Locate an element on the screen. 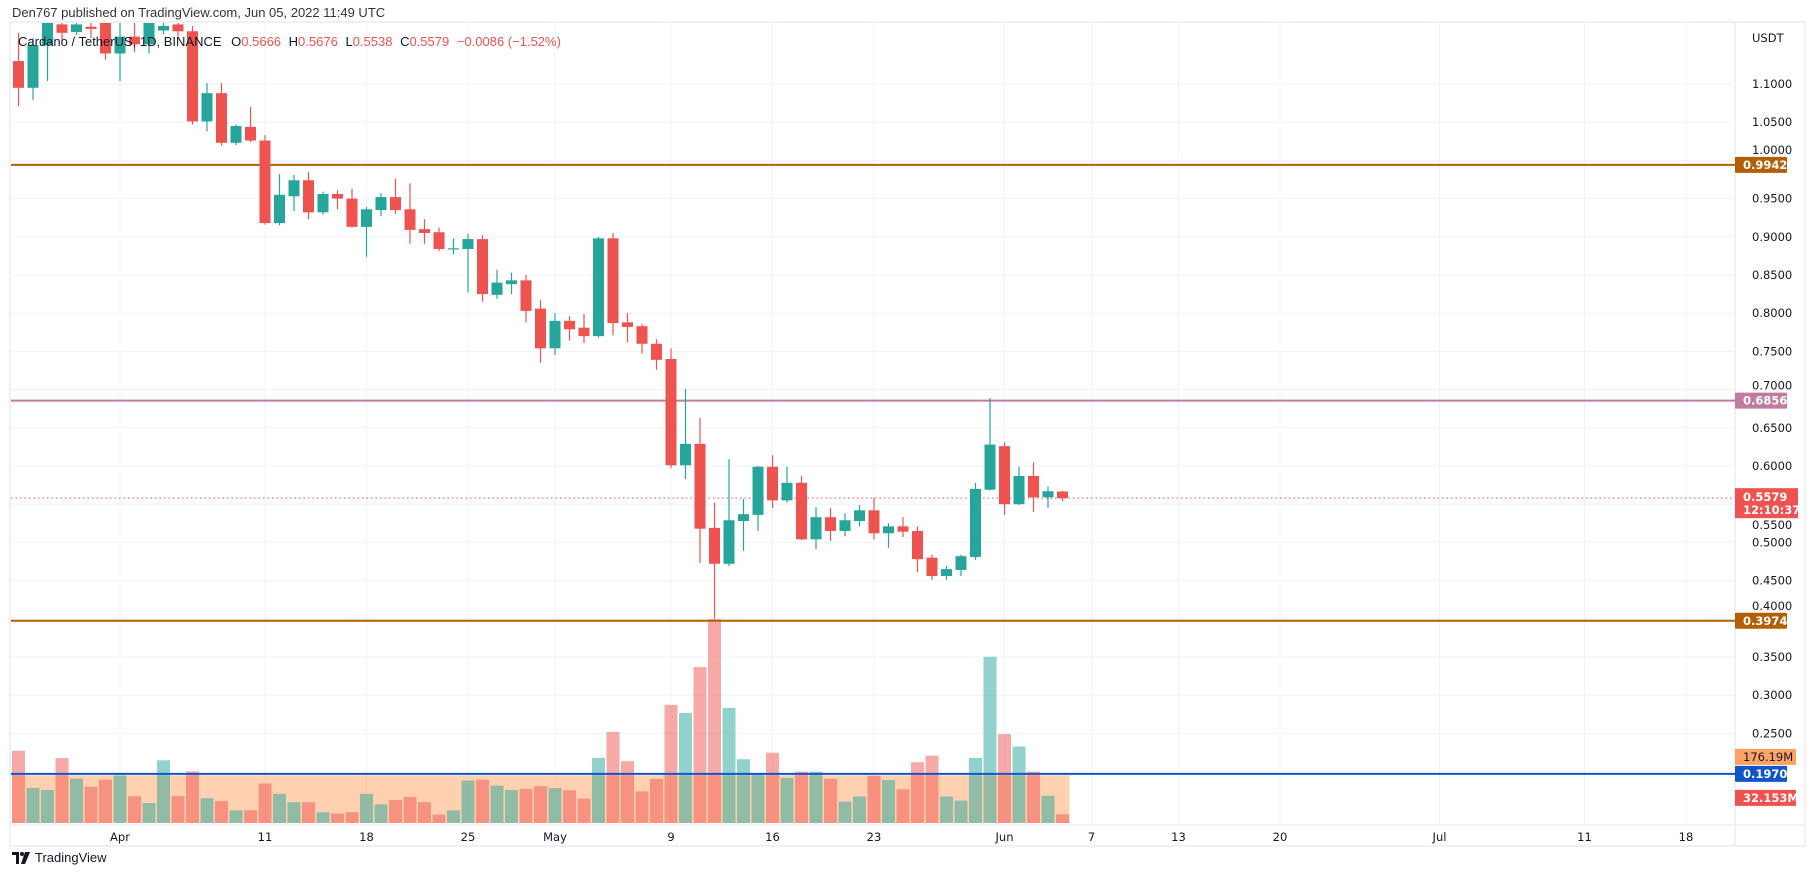 The image size is (1813, 876). volume-ma-tag is located at coordinates (1765, 756).